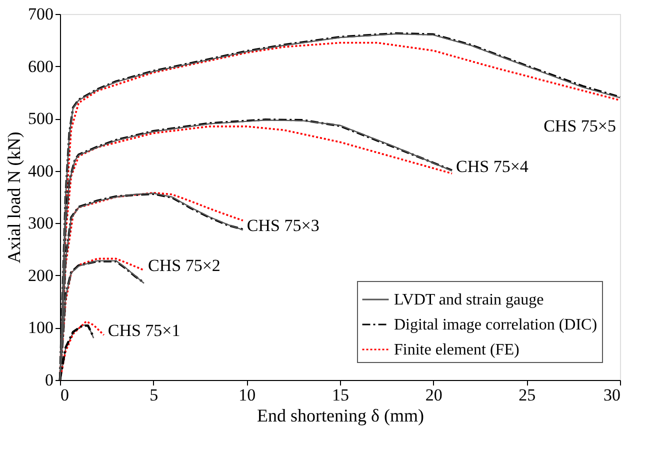  Describe the element at coordinates (14, 198) in the screenshot. I see `y-axis-title: Axial load N (kN)` at that location.